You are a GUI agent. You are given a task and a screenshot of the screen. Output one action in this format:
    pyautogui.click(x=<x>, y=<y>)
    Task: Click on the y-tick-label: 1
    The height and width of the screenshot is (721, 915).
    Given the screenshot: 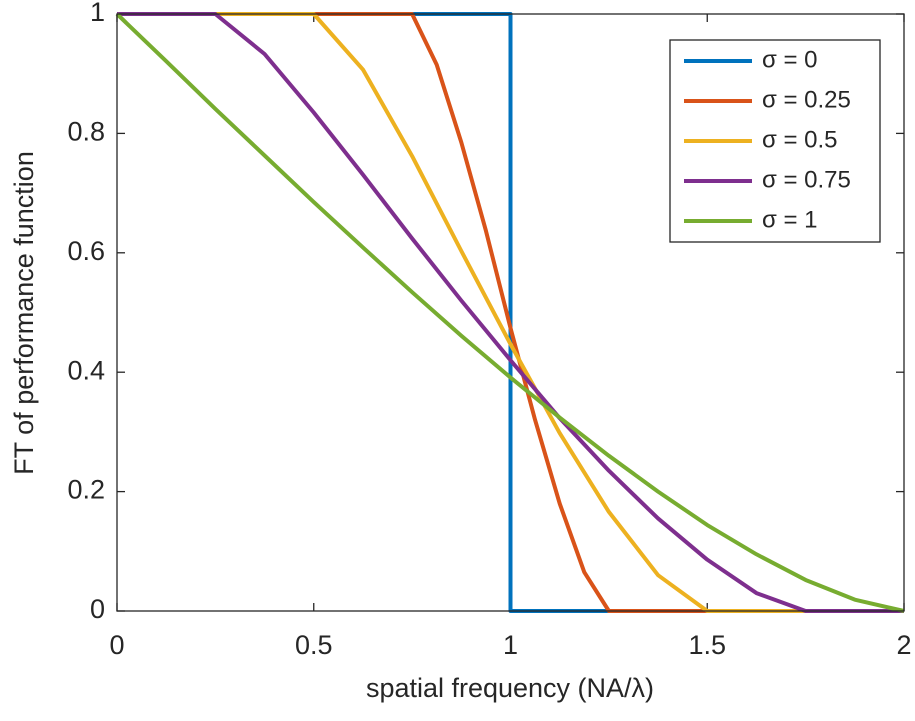 What is the action you would take?
    pyautogui.click(x=97, y=13)
    